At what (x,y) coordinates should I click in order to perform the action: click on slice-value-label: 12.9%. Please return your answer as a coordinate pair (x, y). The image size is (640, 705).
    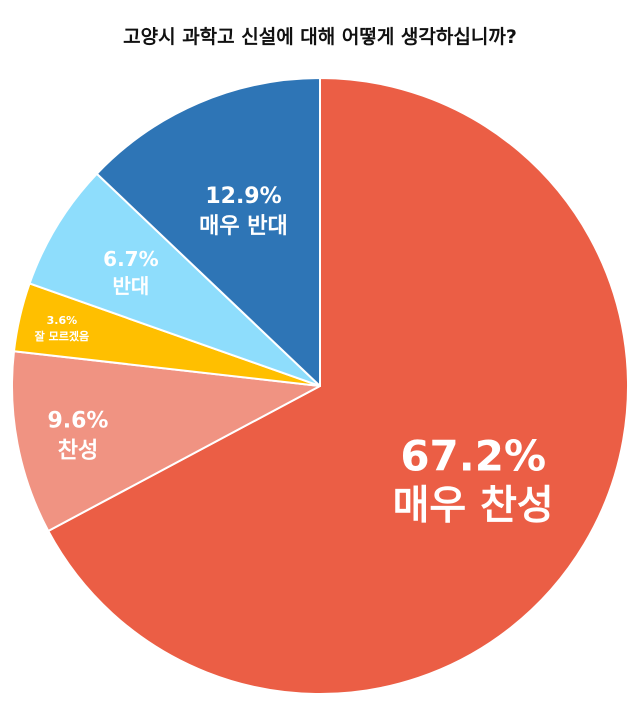
    Looking at the image, I should click on (243, 196).